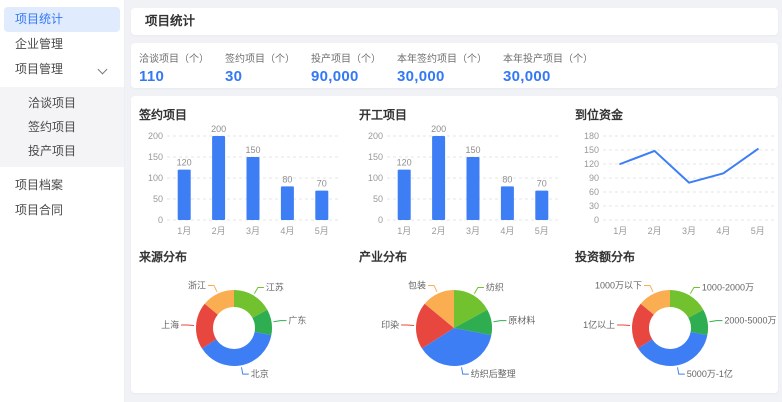 This screenshot has height=402, width=782. I want to click on svg-text: 上海, so click(170, 324).